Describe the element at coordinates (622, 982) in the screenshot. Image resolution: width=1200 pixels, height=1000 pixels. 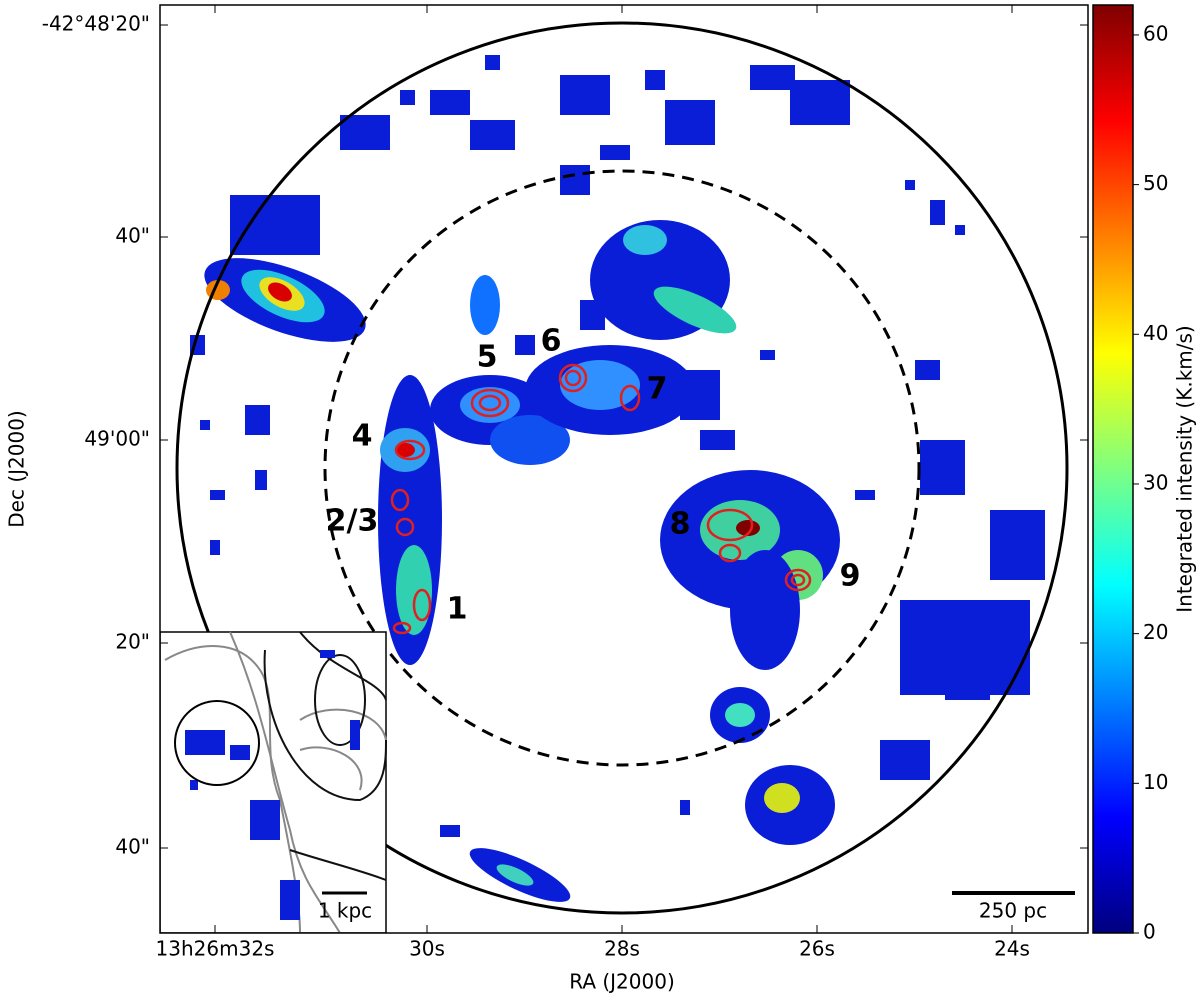
I see `x-axis-label: RA (J2000)` at that location.